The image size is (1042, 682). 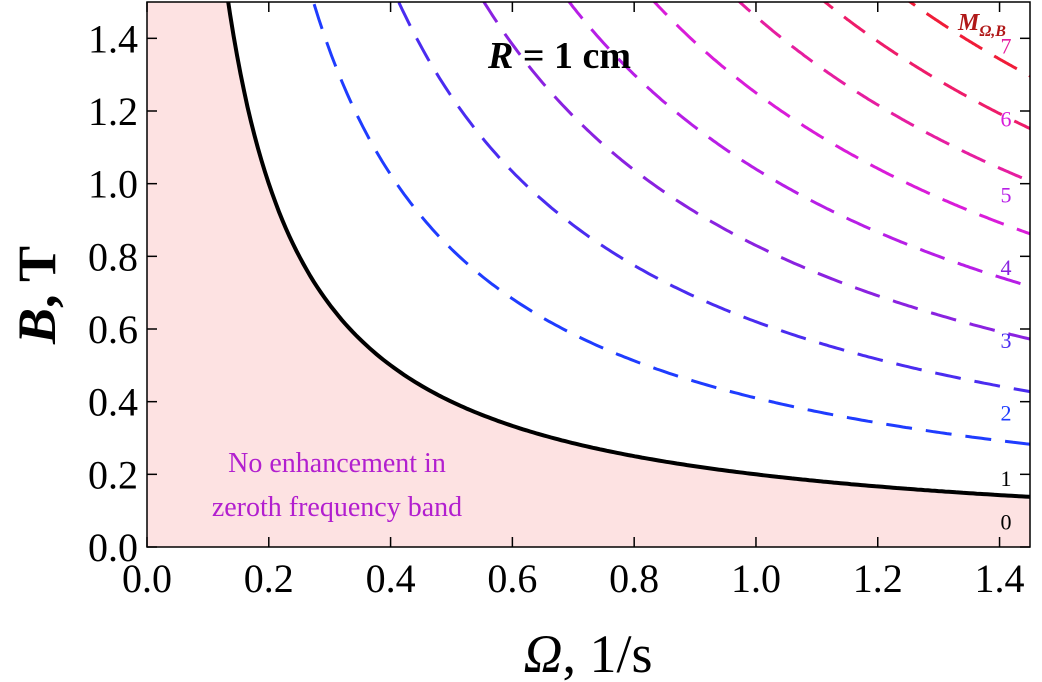 What do you see at coordinates (1006, 195) in the screenshot?
I see `contour-label-5: 5` at bounding box center [1006, 195].